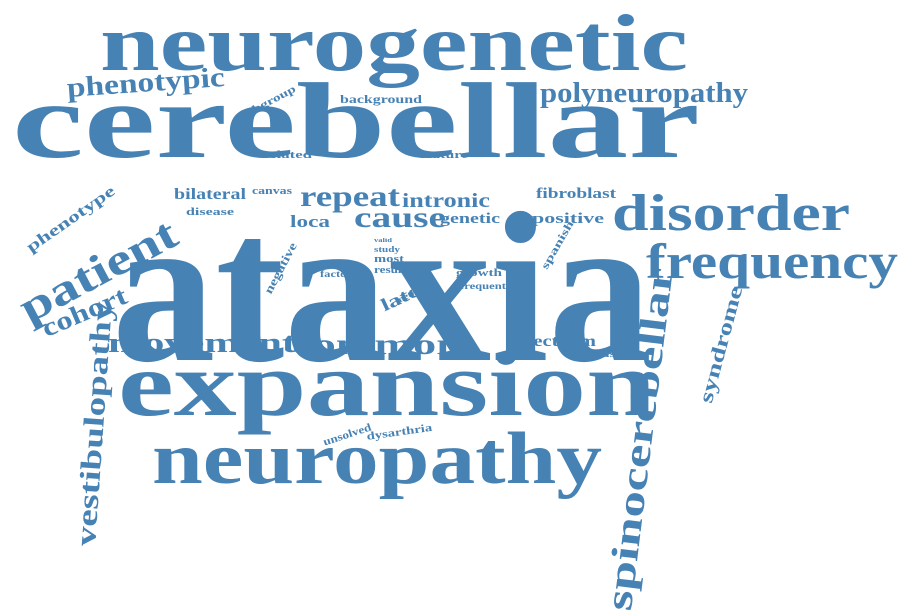  What do you see at coordinates (381, 99) in the screenshot?
I see `word-background: background` at bounding box center [381, 99].